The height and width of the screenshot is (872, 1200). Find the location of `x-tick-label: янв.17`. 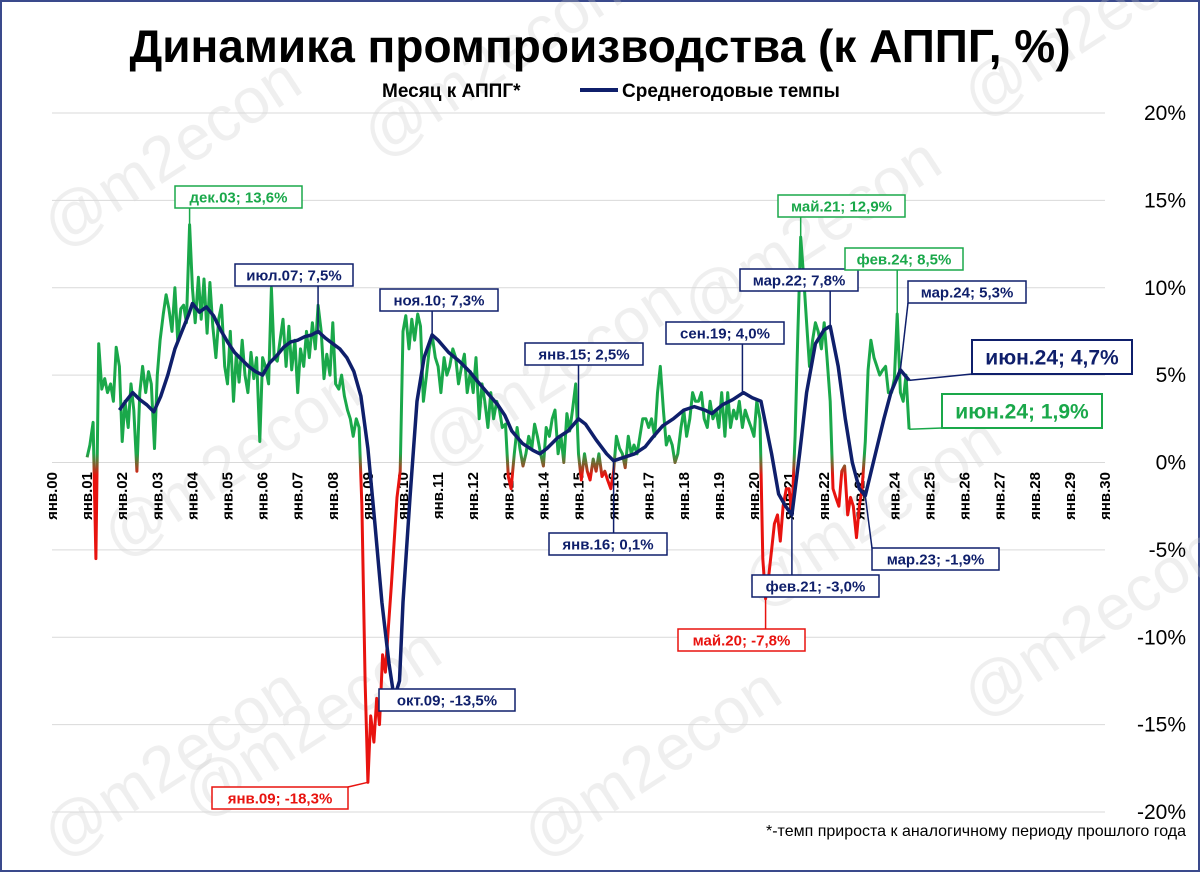

x-tick-label: янв.17 is located at coordinates (649, 496).